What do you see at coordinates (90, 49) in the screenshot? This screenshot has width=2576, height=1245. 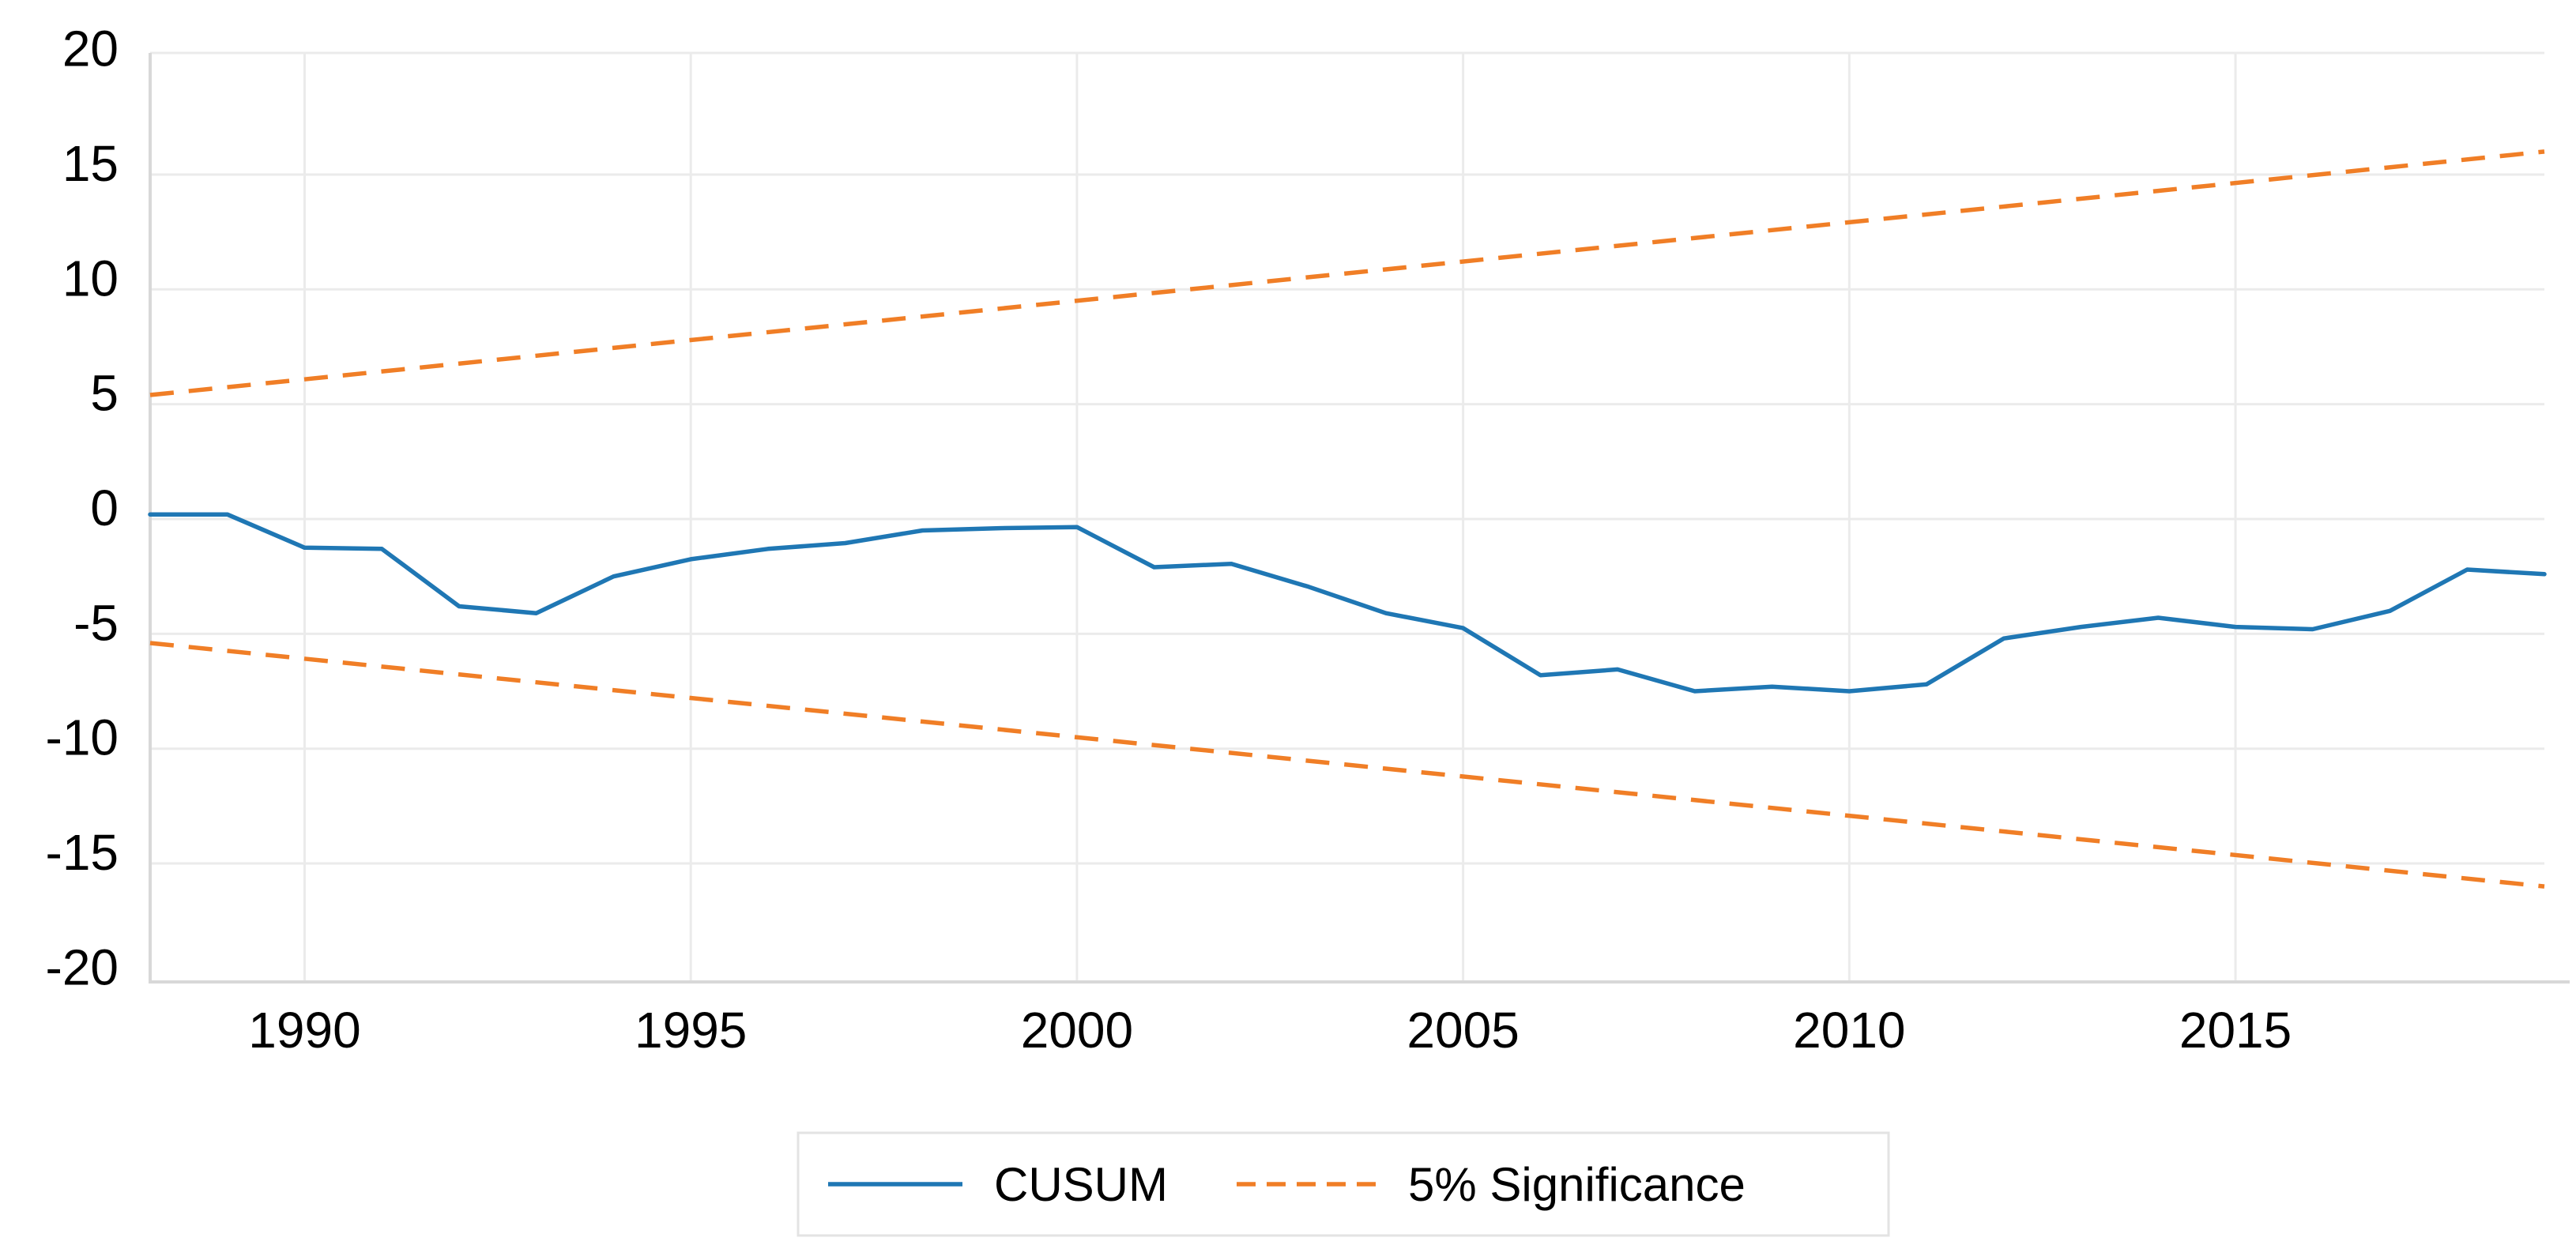 I see `y-tick-label-20: 20` at bounding box center [90, 49].